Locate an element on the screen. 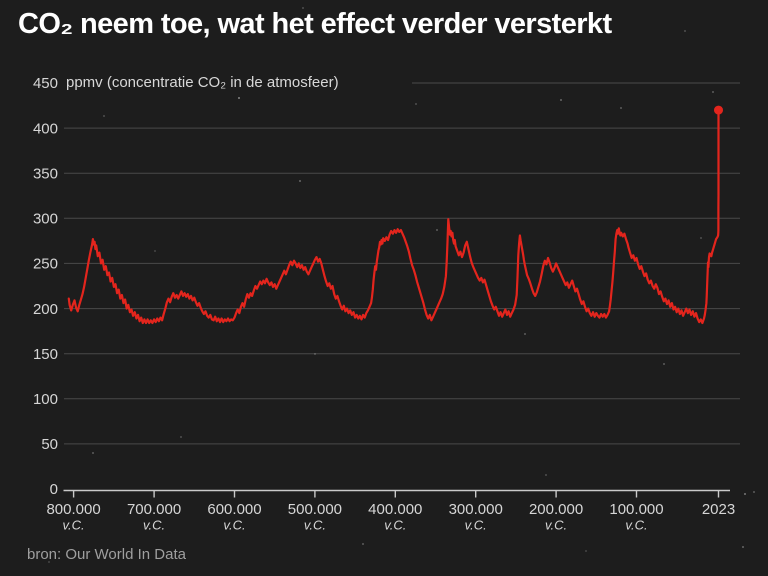 This screenshot has height=576, width=768. y-axis-label-400: 400 is located at coordinates (45, 128).